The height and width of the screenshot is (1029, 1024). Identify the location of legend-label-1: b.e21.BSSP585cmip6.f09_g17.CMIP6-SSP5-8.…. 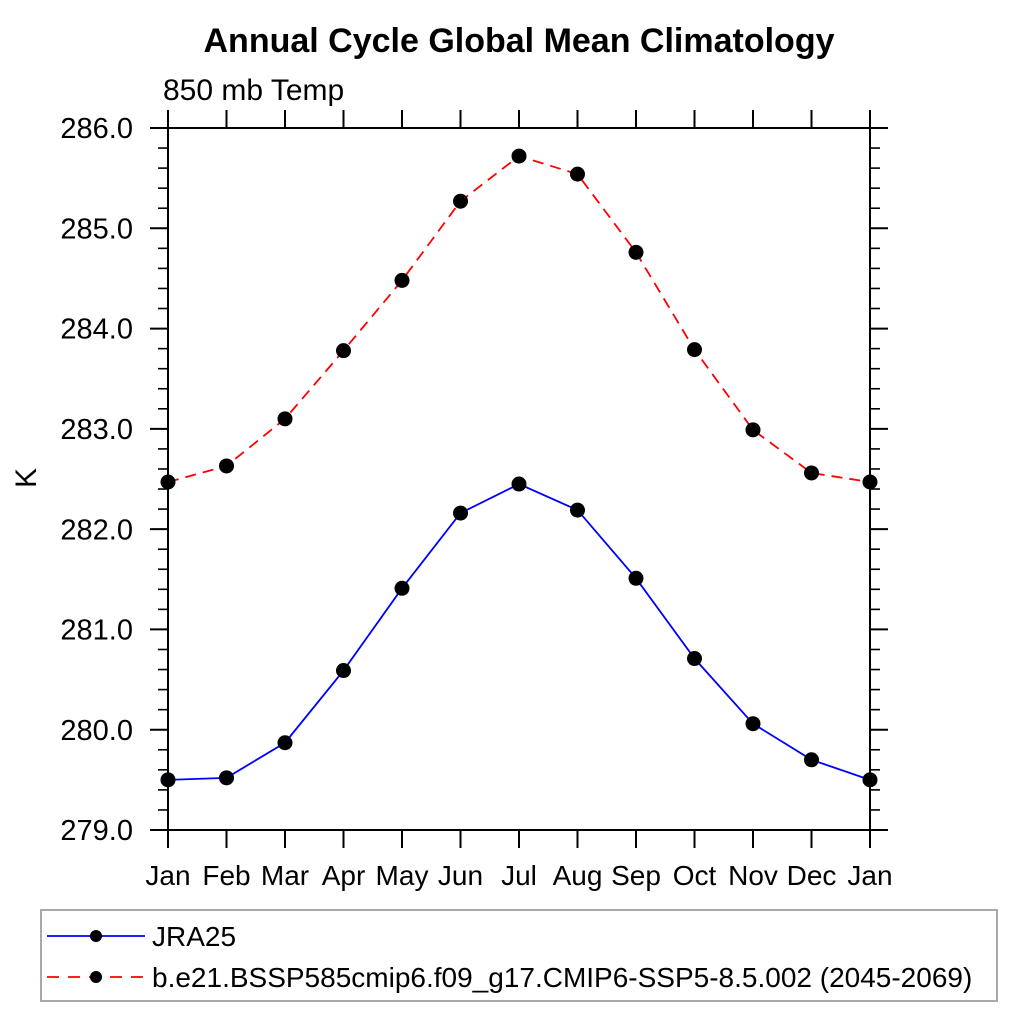
(562, 977).